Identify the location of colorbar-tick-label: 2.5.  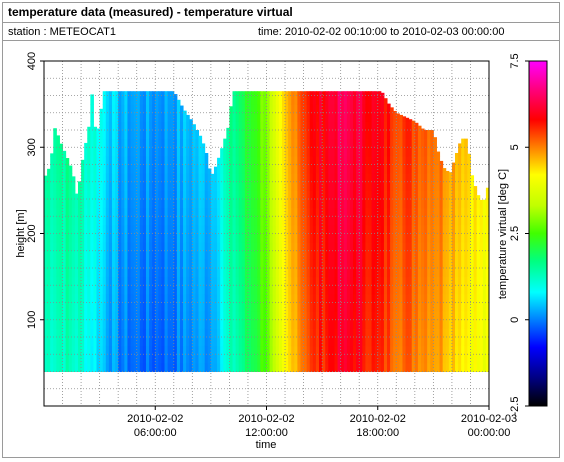
(515, 233).